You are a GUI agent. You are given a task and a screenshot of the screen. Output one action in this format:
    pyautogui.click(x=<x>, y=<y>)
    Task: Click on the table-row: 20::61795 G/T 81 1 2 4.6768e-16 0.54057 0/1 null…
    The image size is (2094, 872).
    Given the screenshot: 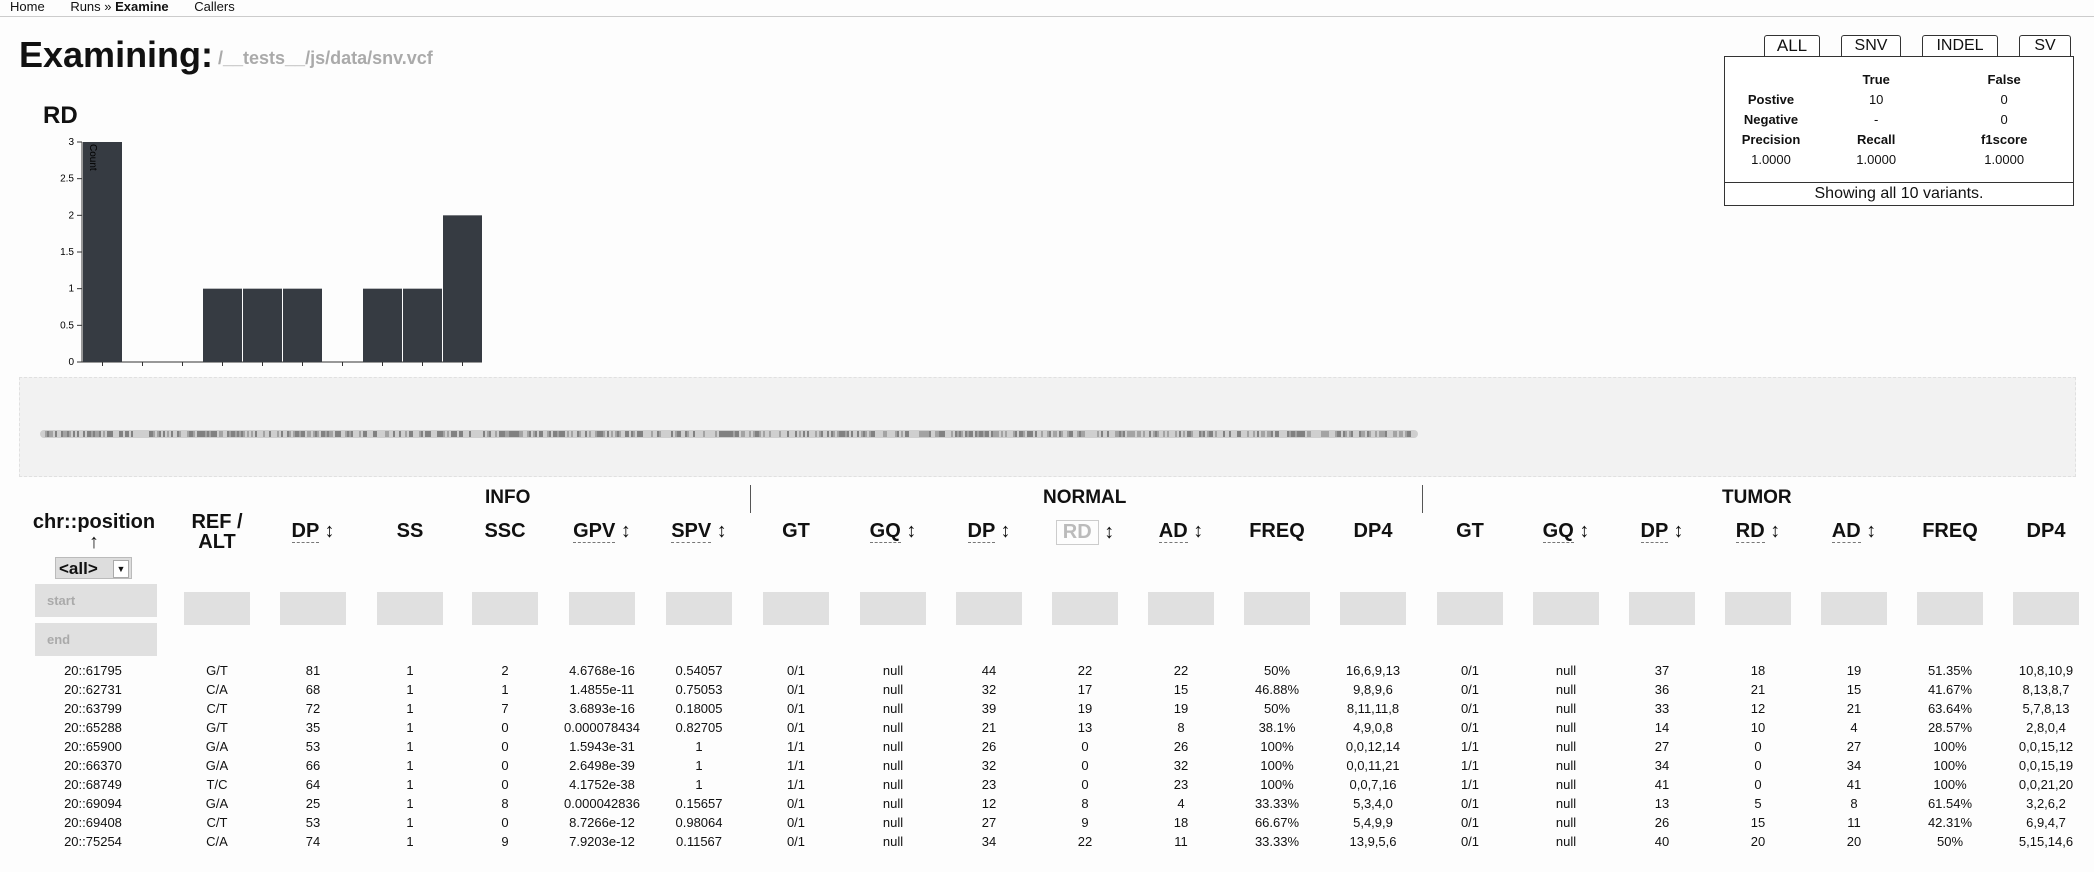 What is the action you would take?
    pyautogui.click(x=1047, y=672)
    